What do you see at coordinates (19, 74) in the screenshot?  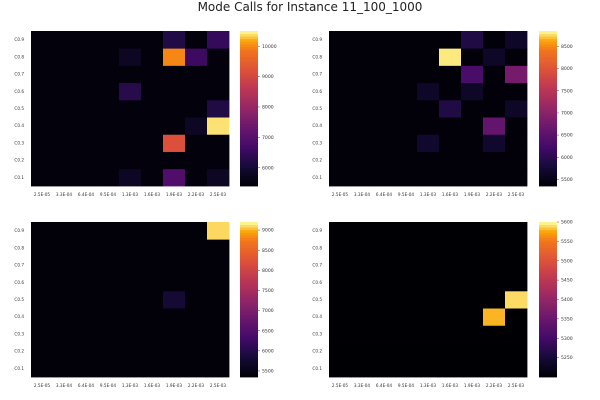 I see `y-tick-label: C0.7` at bounding box center [19, 74].